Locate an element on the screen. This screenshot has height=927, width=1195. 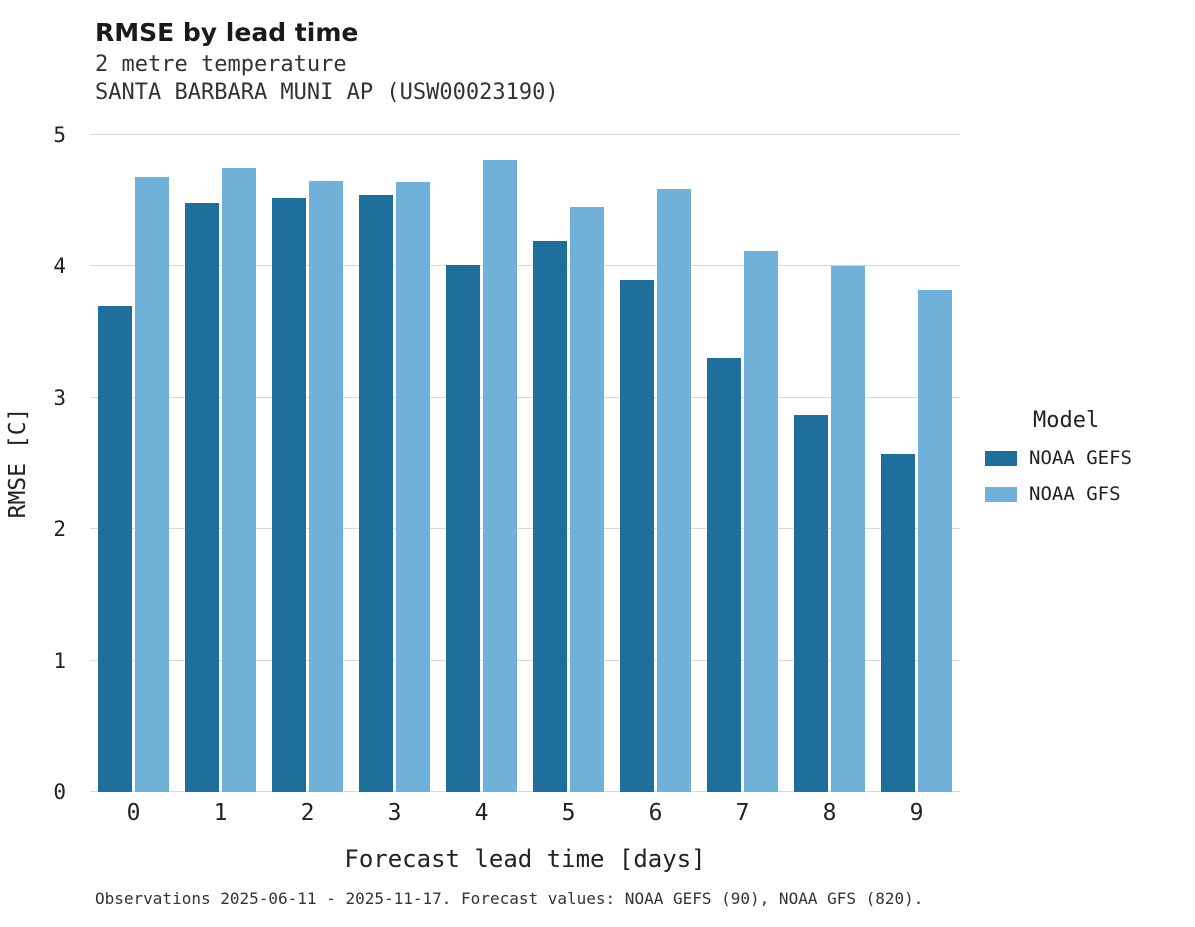
y-tick-label: 0 is located at coordinates (59, 792).